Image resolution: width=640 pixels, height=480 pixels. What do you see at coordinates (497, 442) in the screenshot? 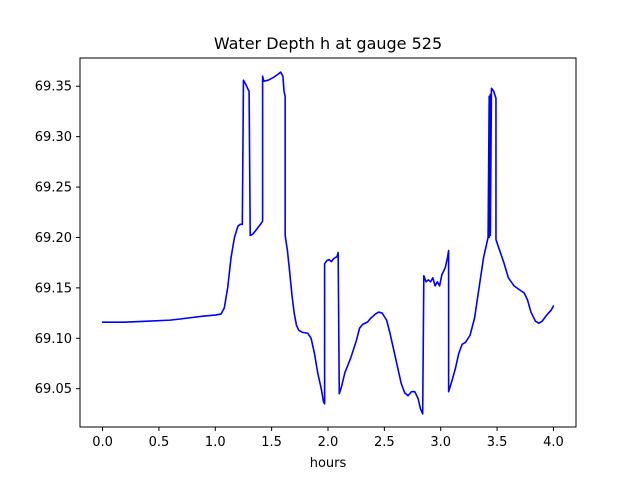
I see `x-tick-label: 3.5` at bounding box center [497, 442].